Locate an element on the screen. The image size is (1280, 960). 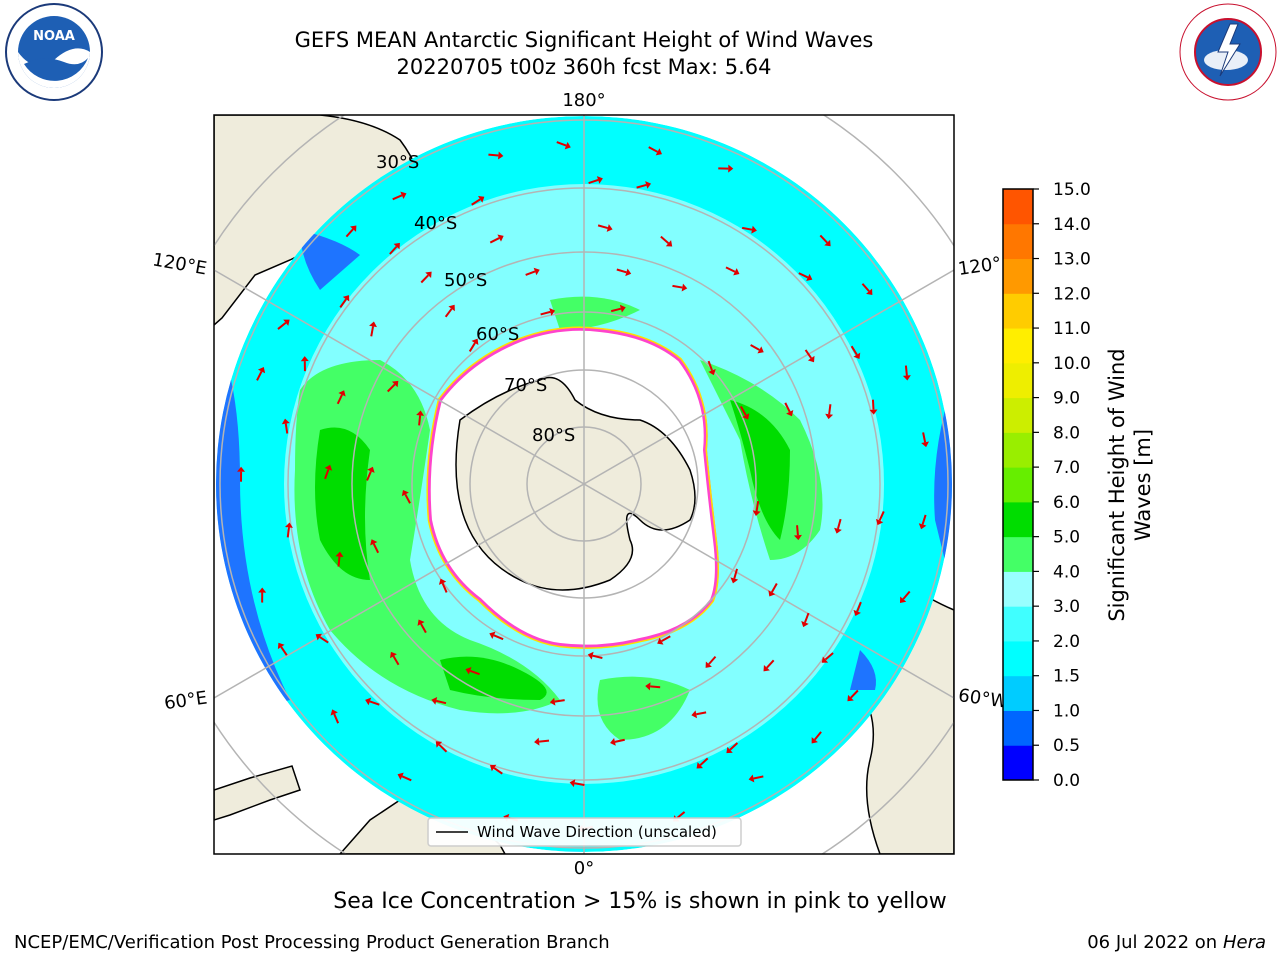
svg-text: NOAA is located at coordinates (54, 36).